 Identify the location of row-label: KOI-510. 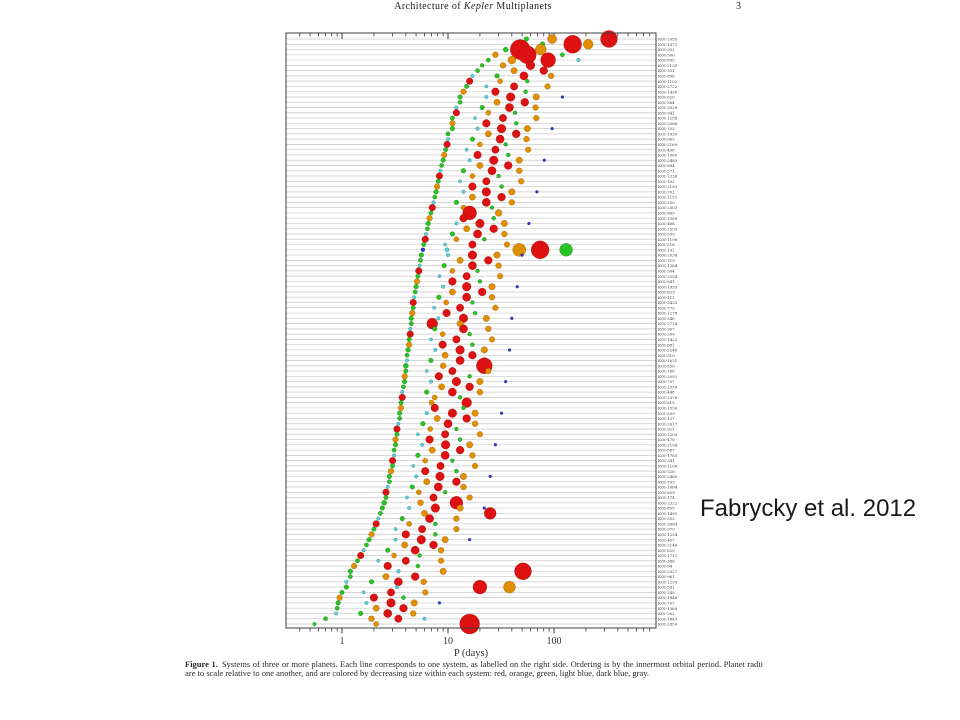
(666, 355).